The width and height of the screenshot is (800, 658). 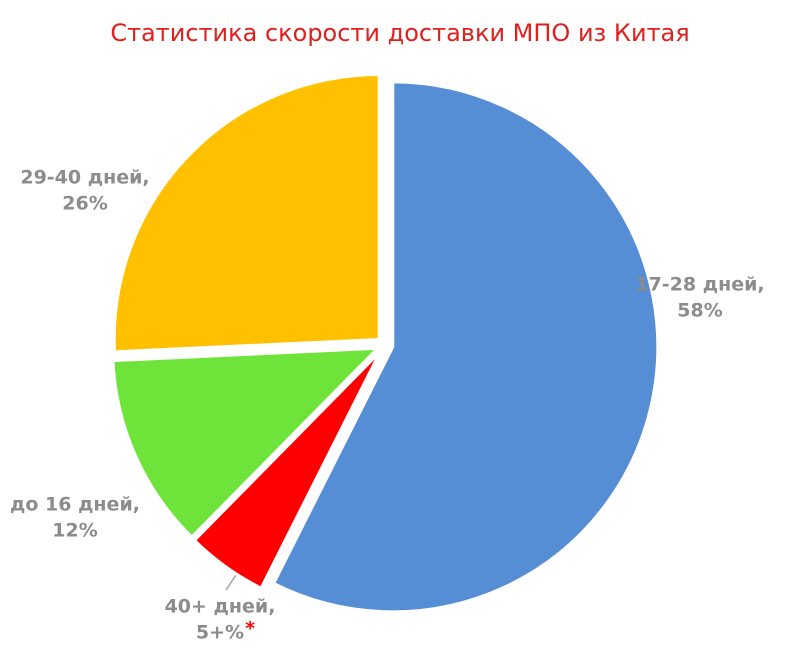 I want to click on slice-category-label: до 16 дней,, so click(x=75, y=505).